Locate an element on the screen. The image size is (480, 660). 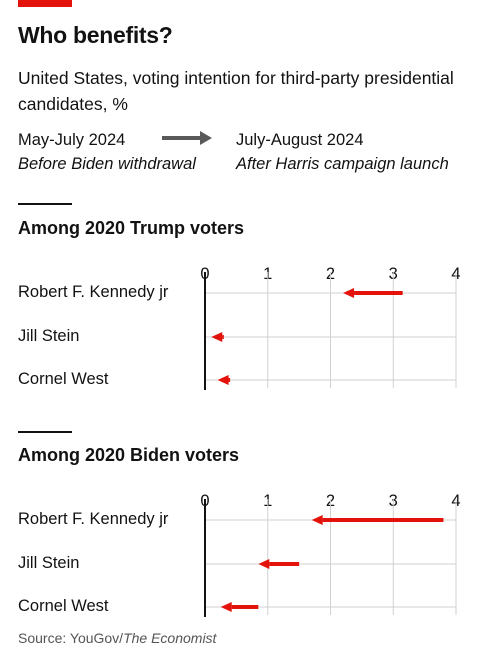
panel-1-arrow-1-head is located at coordinates (217, 337).